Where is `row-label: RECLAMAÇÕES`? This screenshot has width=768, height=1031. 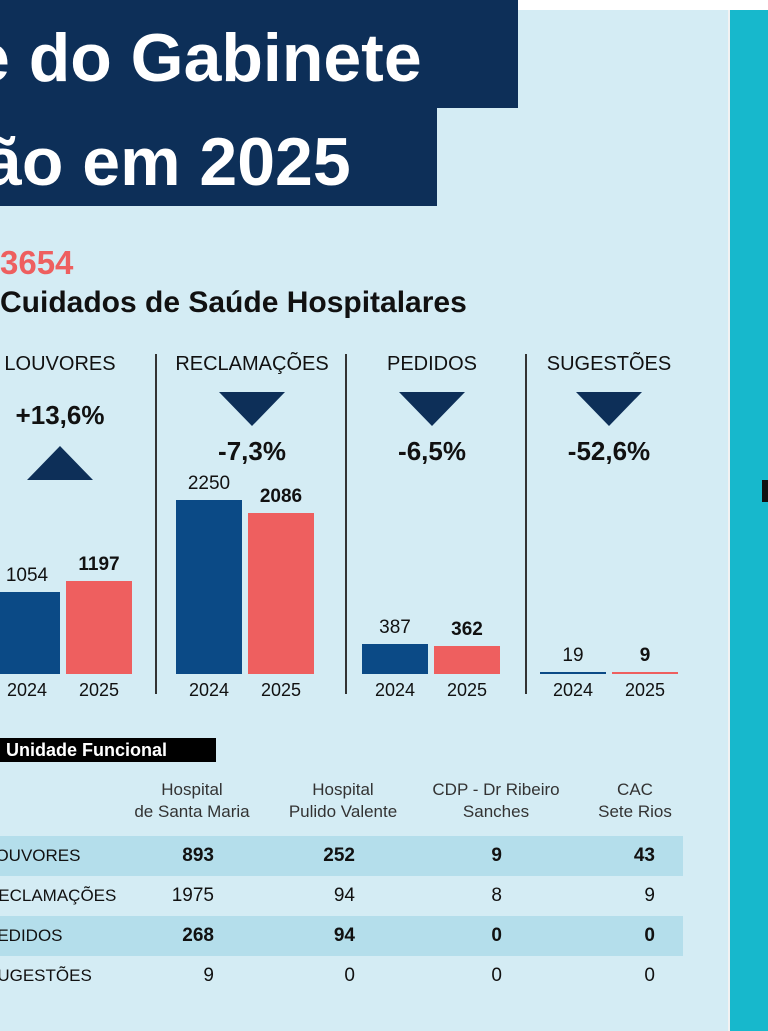
row-label: RECLAMAÇÕES is located at coordinates (58, 895).